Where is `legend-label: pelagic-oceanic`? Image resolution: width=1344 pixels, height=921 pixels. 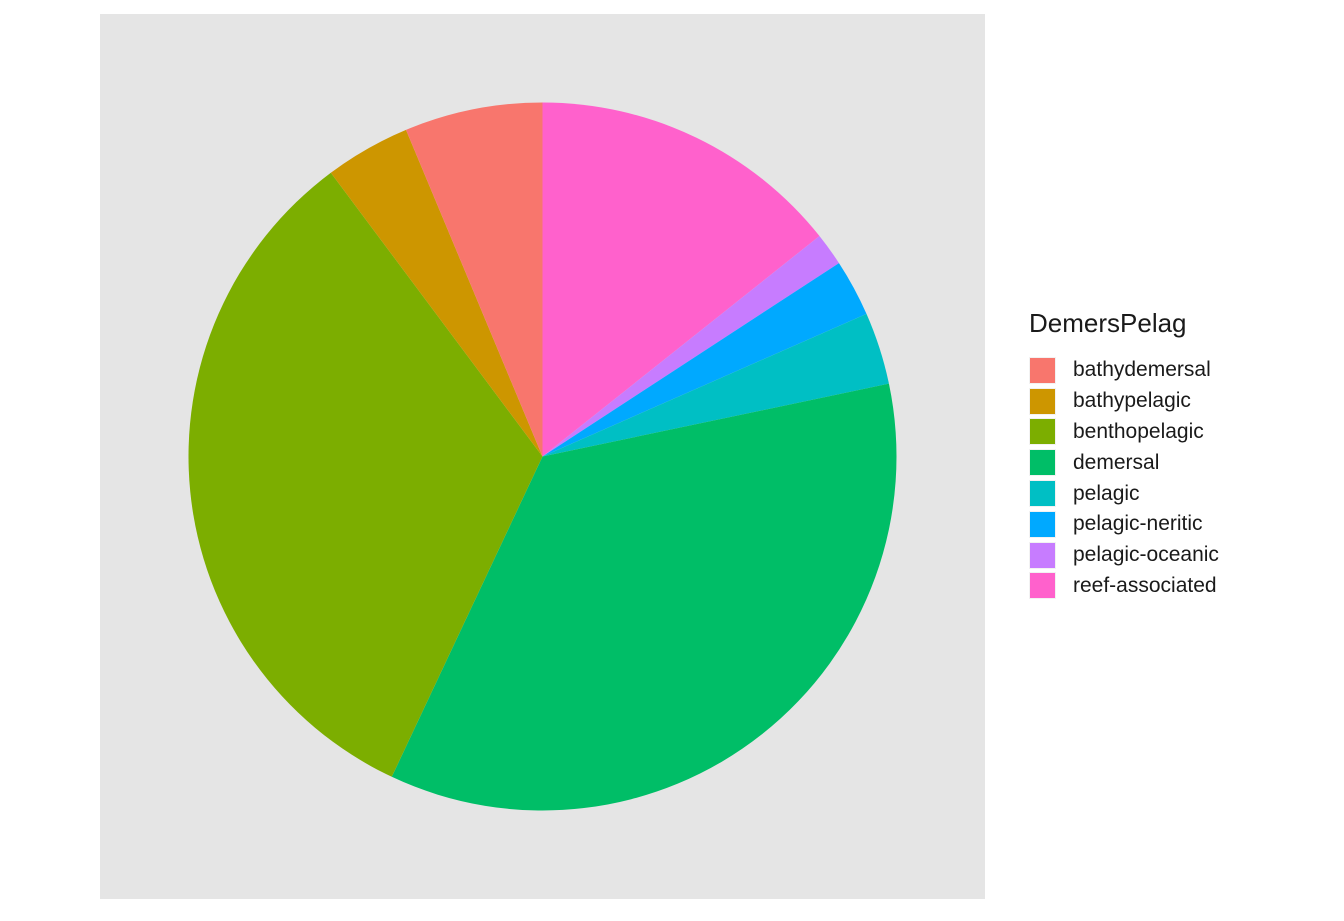 legend-label: pelagic-oceanic is located at coordinates (1146, 555).